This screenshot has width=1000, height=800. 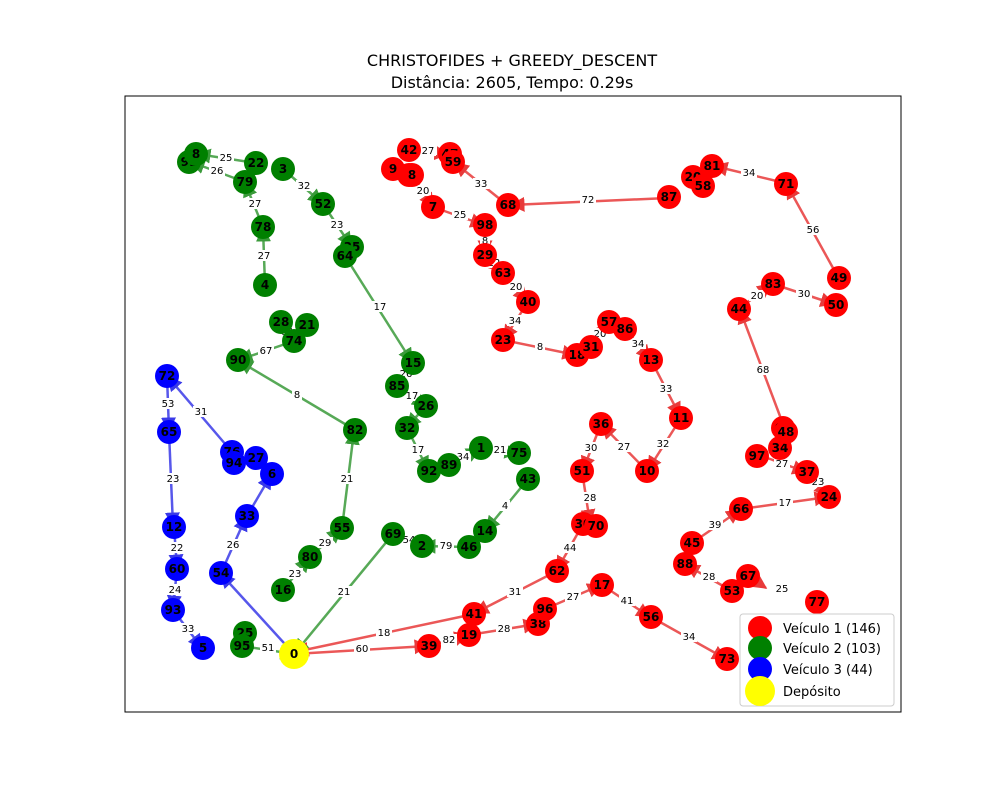 I want to click on legend-marker-route2, so click(x=760, y=648).